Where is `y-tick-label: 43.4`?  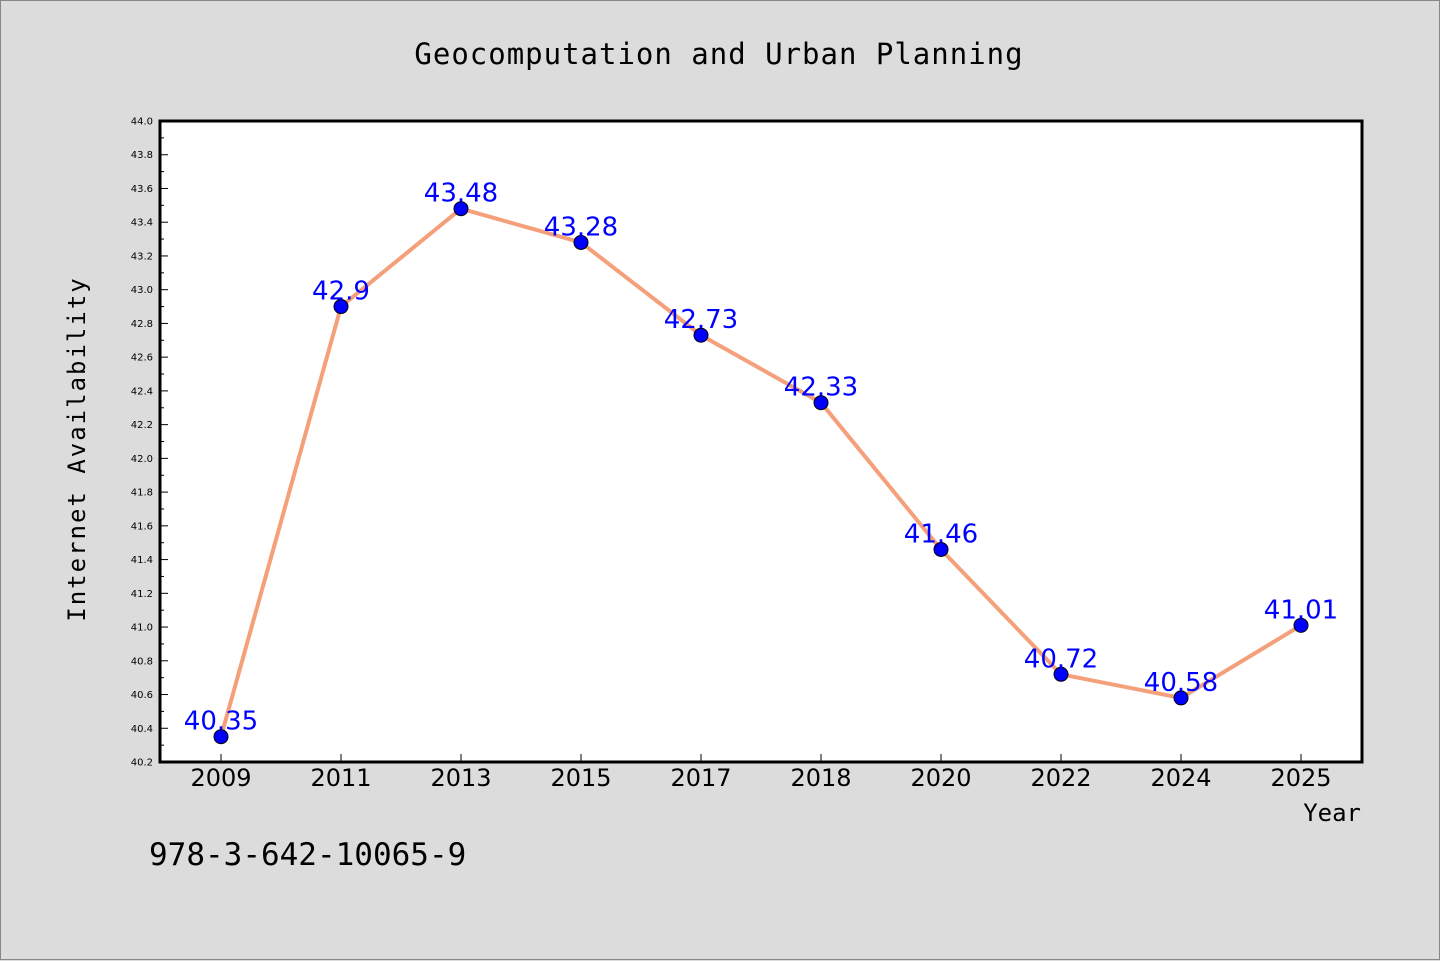 y-tick-label: 43.4 is located at coordinates (142, 223).